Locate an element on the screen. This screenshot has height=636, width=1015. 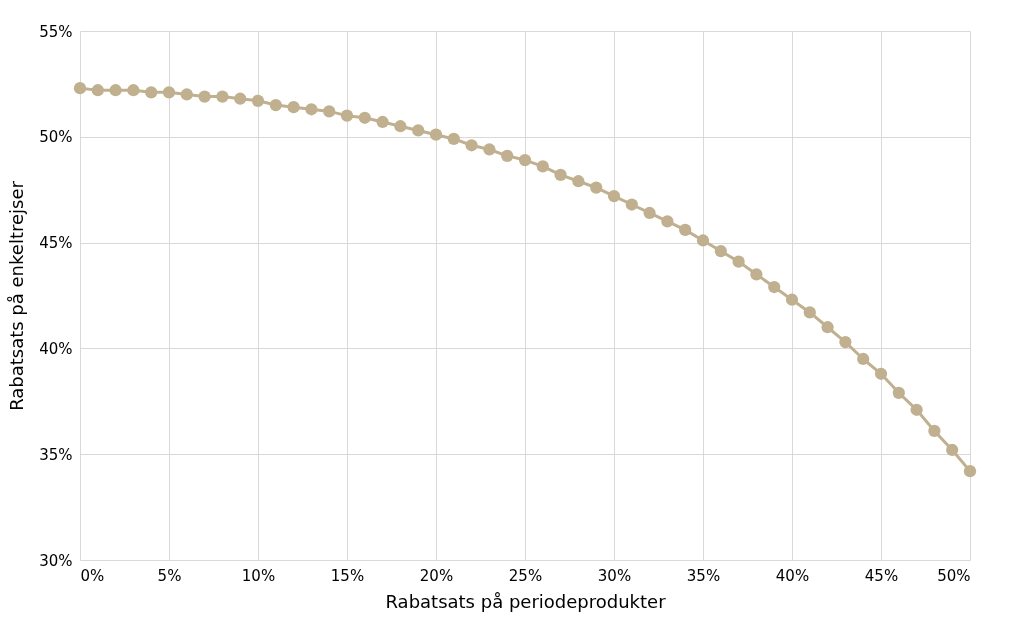
x-tick-label: 50% is located at coordinates (954, 575).